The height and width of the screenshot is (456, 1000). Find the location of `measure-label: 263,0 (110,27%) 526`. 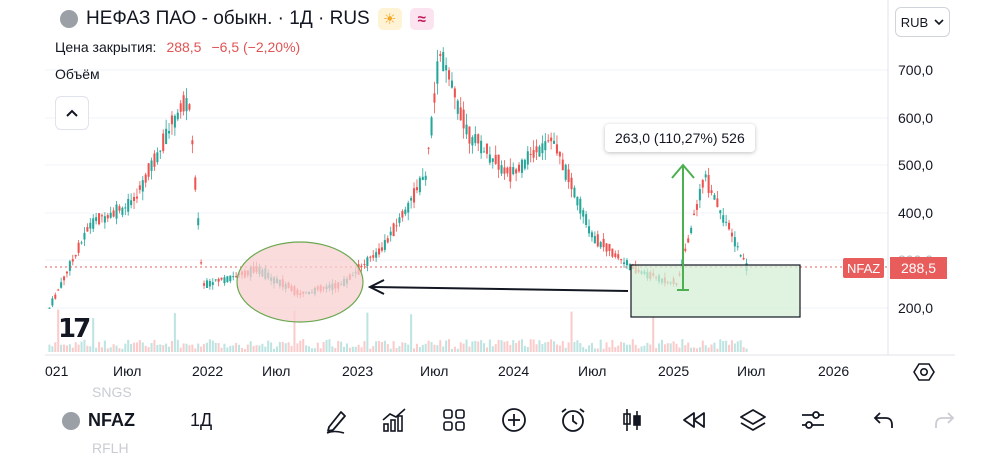

measure-label: 263,0 (110,27%) 526 is located at coordinates (680, 138).